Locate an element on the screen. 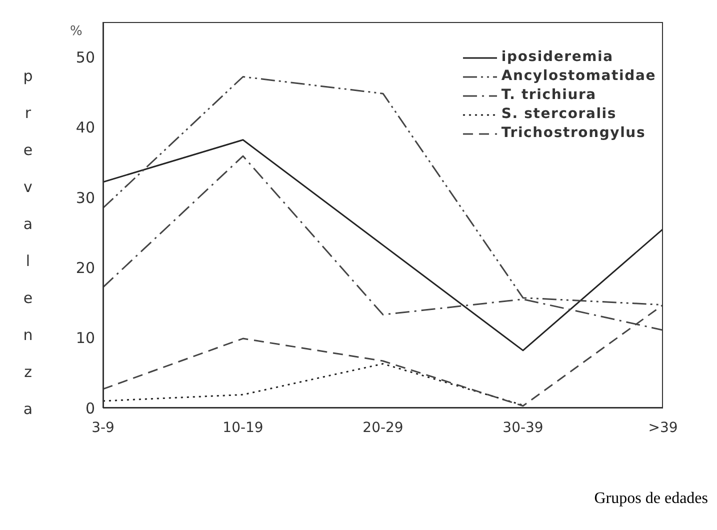 This screenshot has height=530, width=717. y-tick-label: 50 is located at coordinates (85, 57).